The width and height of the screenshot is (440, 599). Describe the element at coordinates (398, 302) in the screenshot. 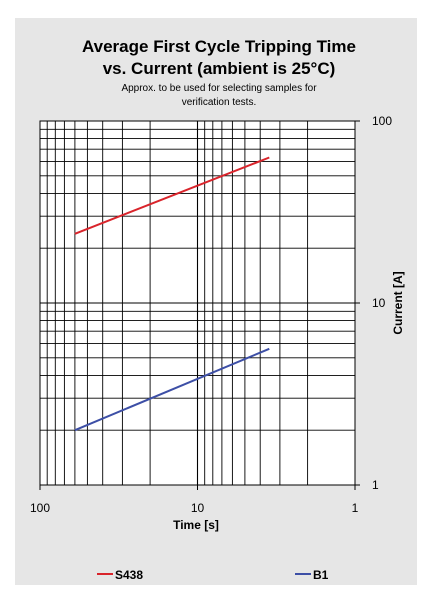

I see `y-axis-label: Current [A]` at that location.